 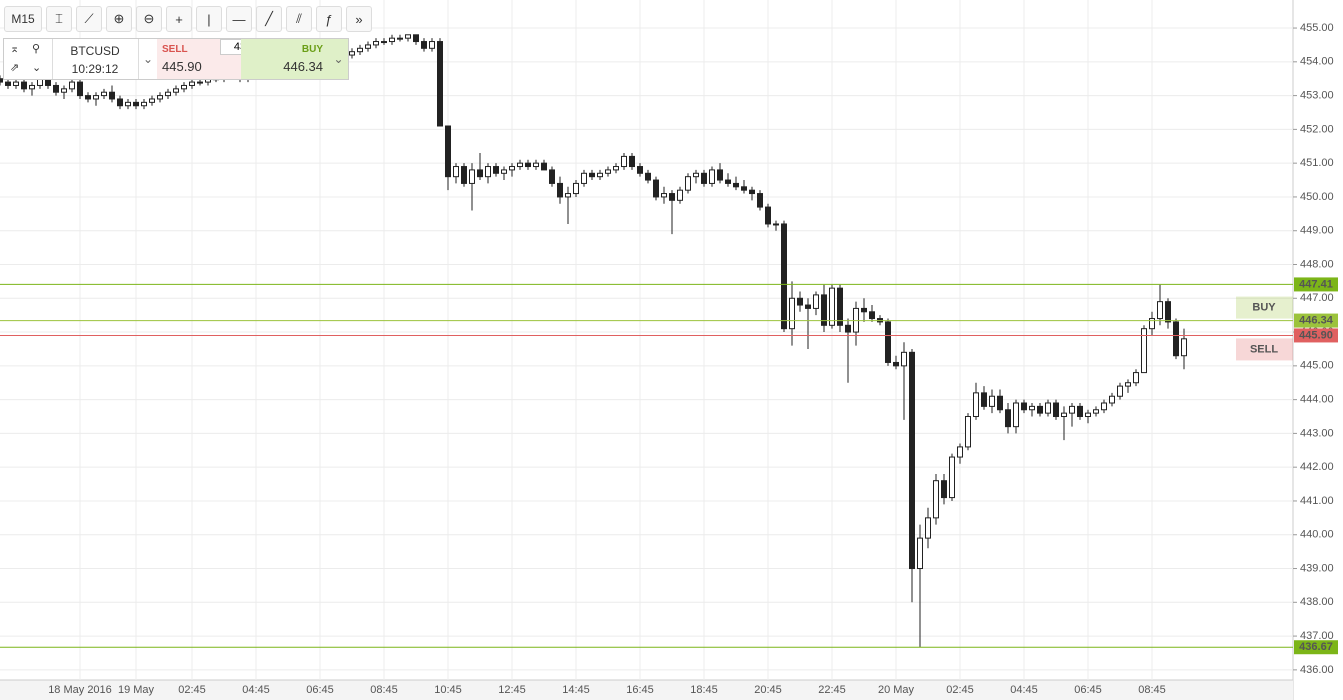 What do you see at coordinates (209, 19) in the screenshot?
I see `vertical-line-button: |` at bounding box center [209, 19].